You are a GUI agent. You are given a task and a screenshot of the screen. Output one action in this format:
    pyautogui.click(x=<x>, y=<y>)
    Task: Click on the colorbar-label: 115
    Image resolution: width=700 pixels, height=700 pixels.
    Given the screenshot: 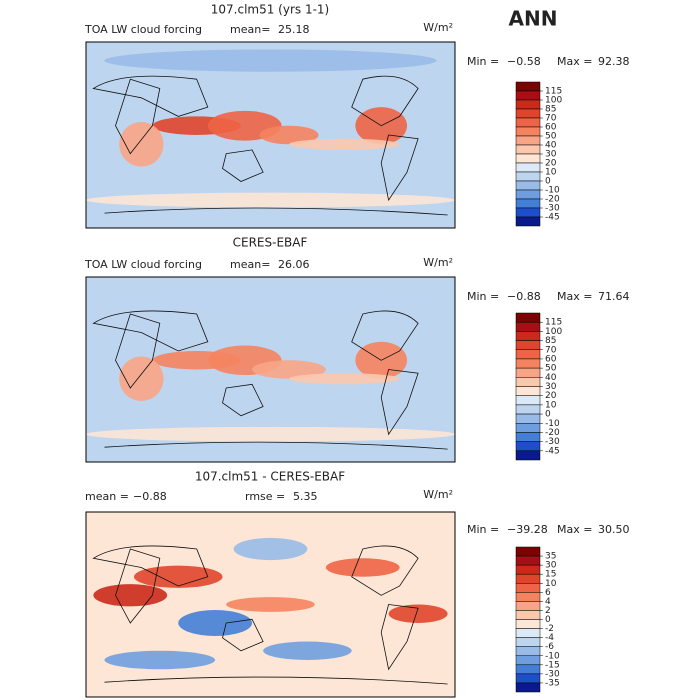 What is the action you would take?
    pyautogui.click(x=553, y=92)
    